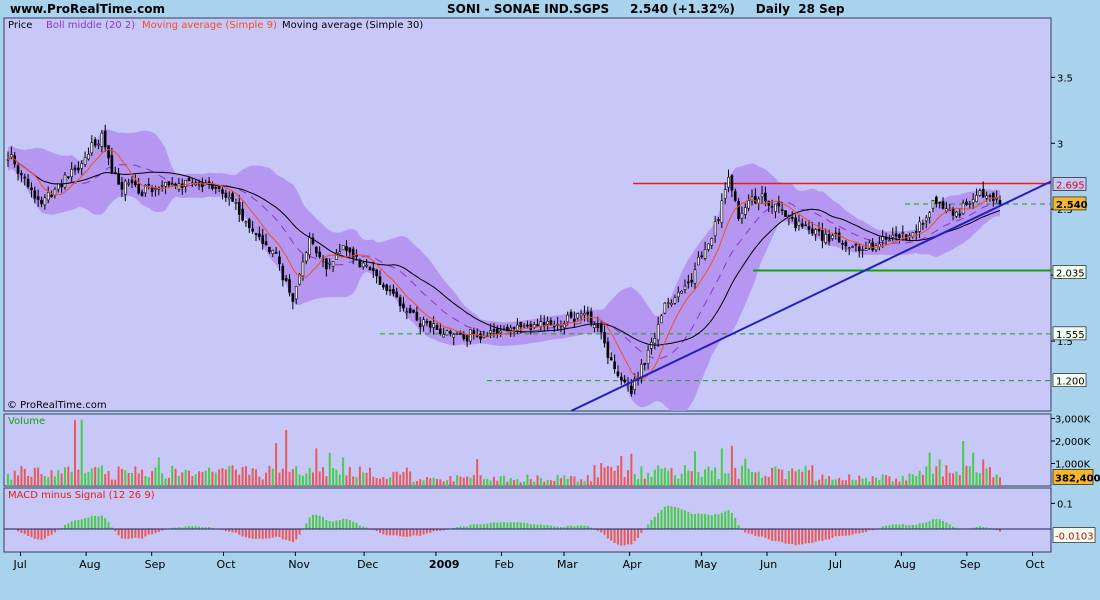 This screenshot has width=1100, height=600. I want to click on site-name: www.ProRealTime.com, so click(87, 9).